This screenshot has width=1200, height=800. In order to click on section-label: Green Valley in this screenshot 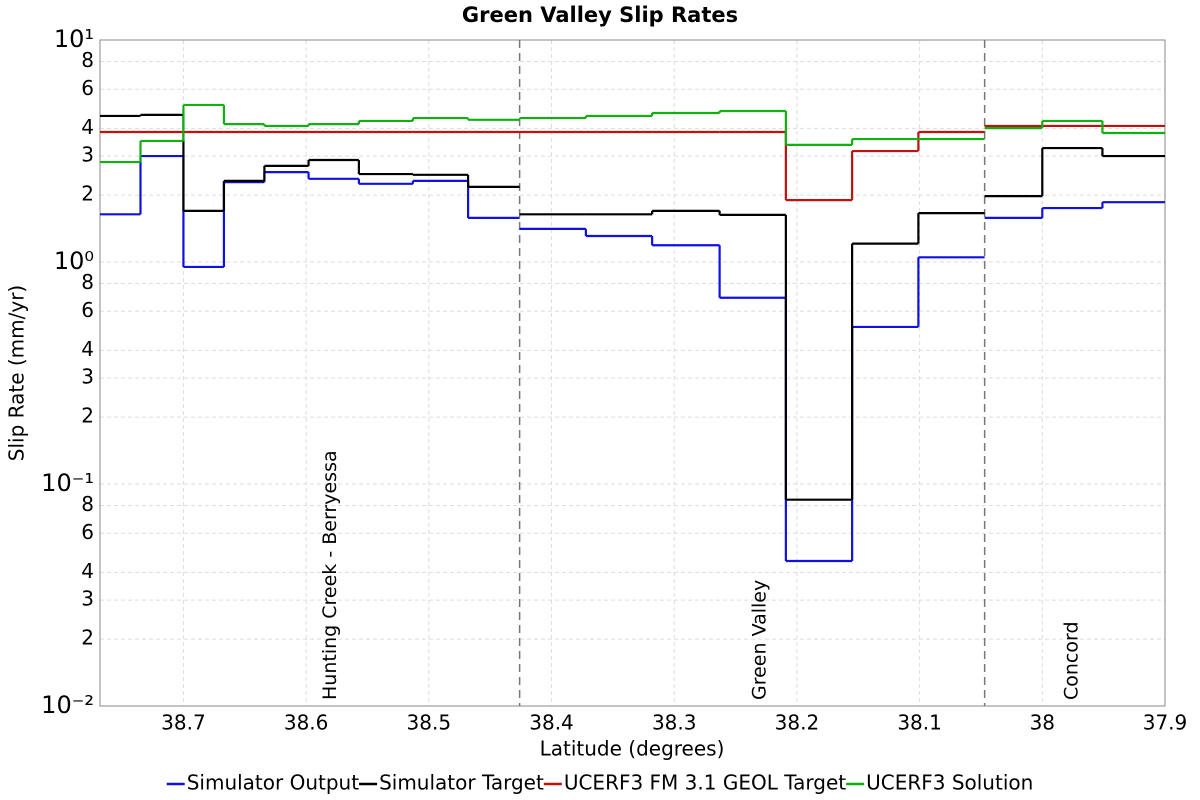, I will do `click(760, 640)`.